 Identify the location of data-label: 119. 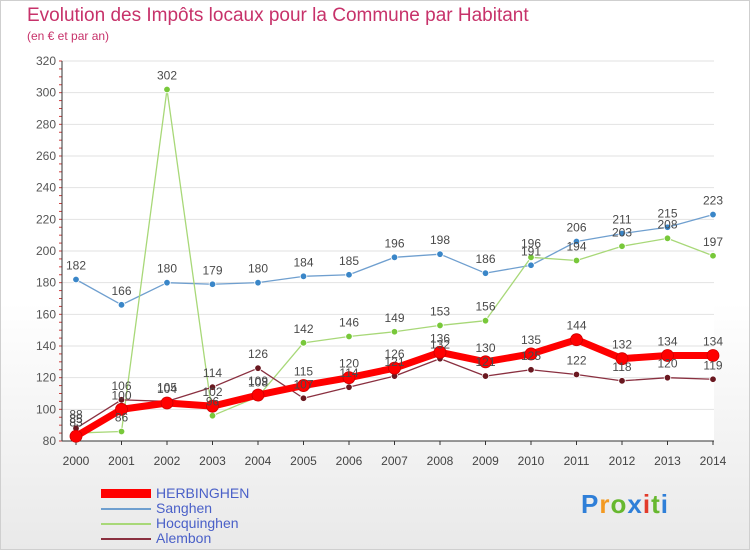
(712, 365).